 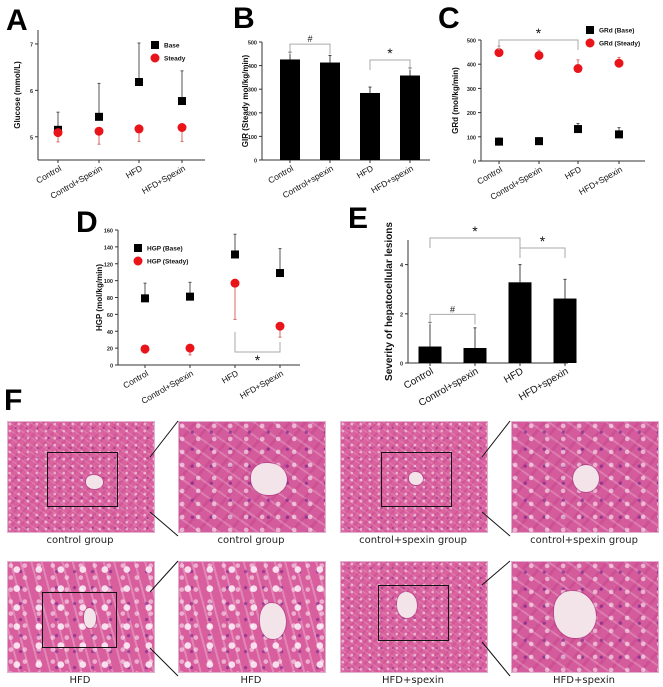 What do you see at coordinates (99, 297) in the screenshot?
I see `y-axis-label: HGP (mol/kg/min)` at bounding box center [99, 297].